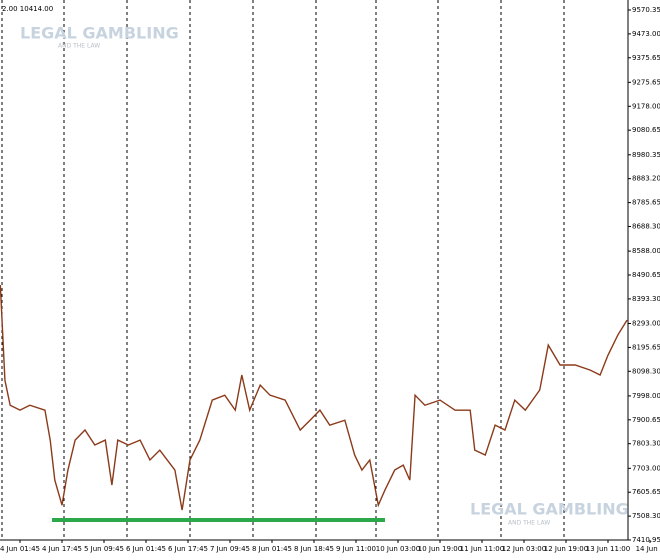 This screenshot has height=560, width=660. Describe the element at coordinates (27, 9) in the screenshot. I see `info-label: 2.00 10414.00` at that location.